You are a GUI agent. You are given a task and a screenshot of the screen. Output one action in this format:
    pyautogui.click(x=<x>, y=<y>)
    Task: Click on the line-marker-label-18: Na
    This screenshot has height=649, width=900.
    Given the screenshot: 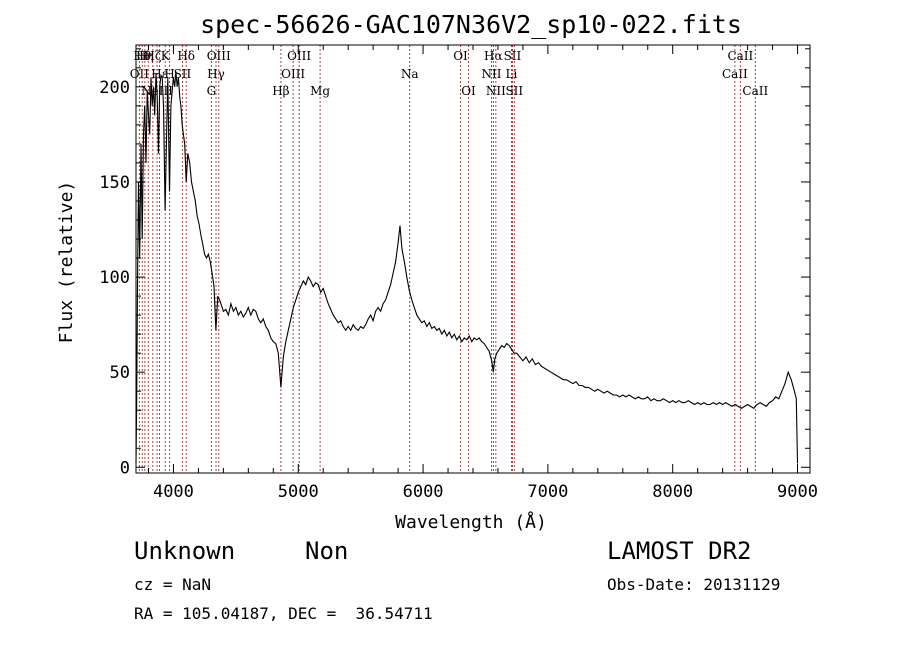 What is the action you would take?
    pyautogui.click(x=410, y=74)
    